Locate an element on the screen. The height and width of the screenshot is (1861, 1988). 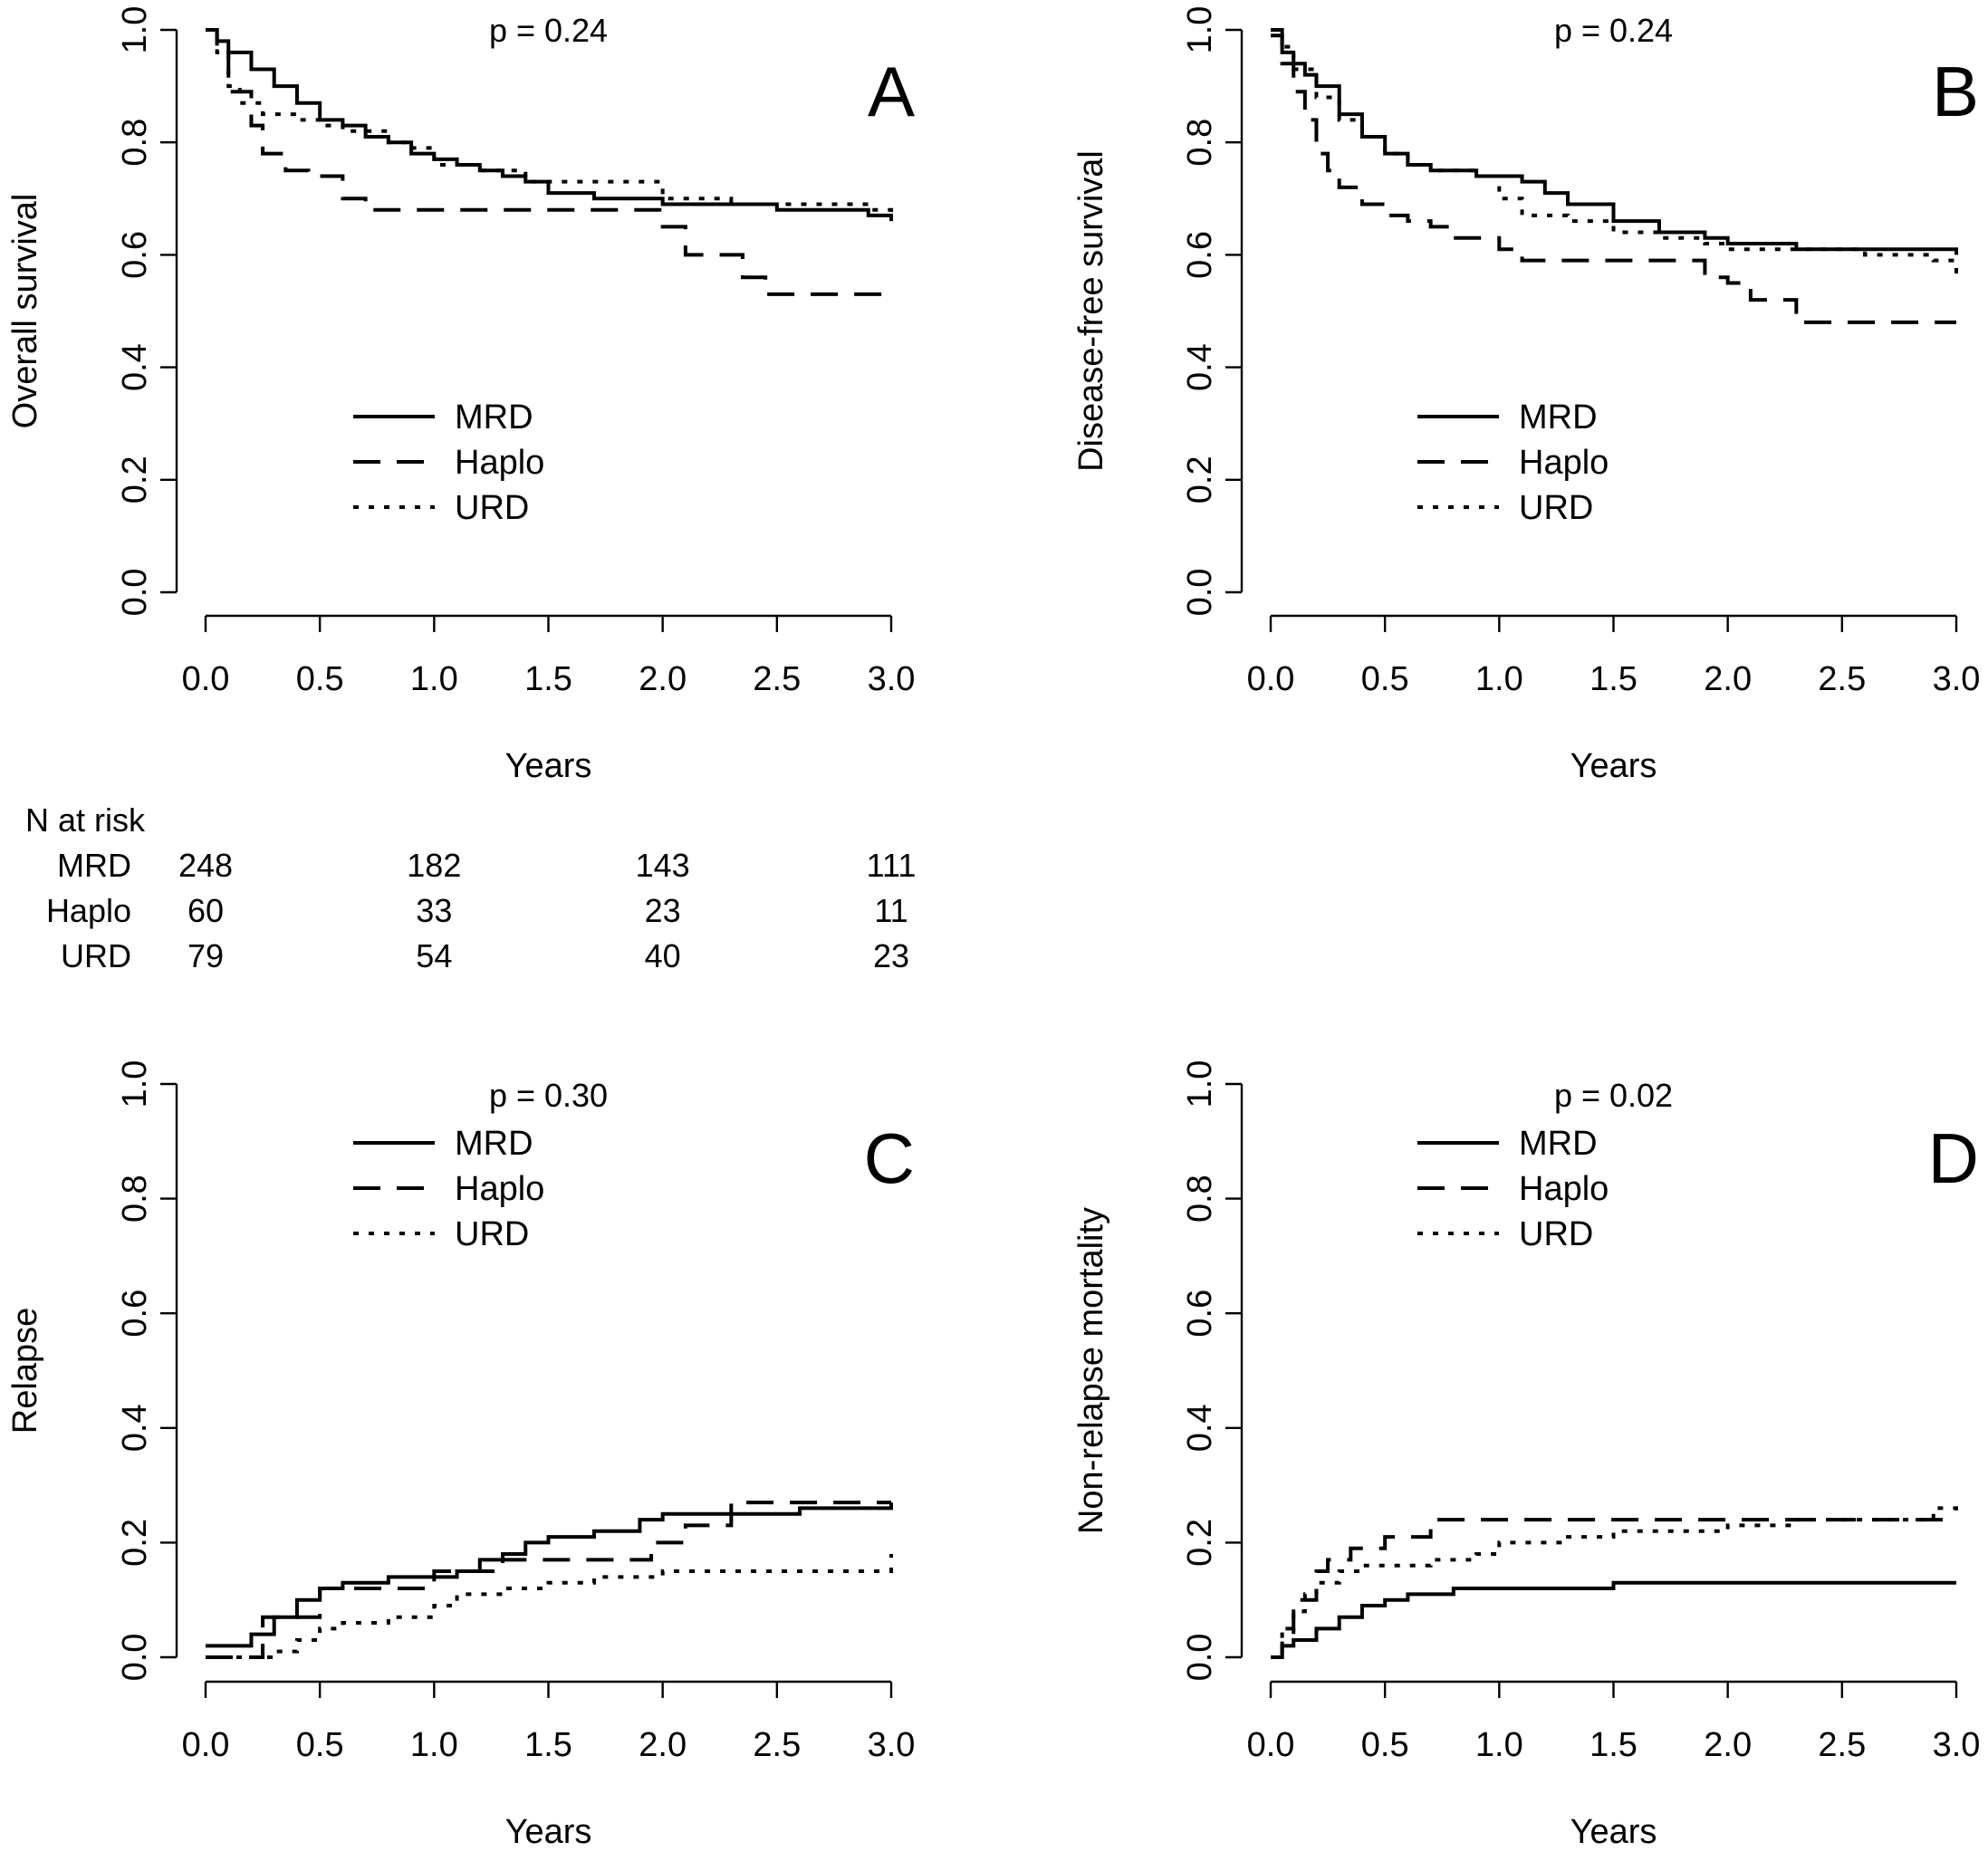
risk-cell: 248 is located at coordinates (205, 865).